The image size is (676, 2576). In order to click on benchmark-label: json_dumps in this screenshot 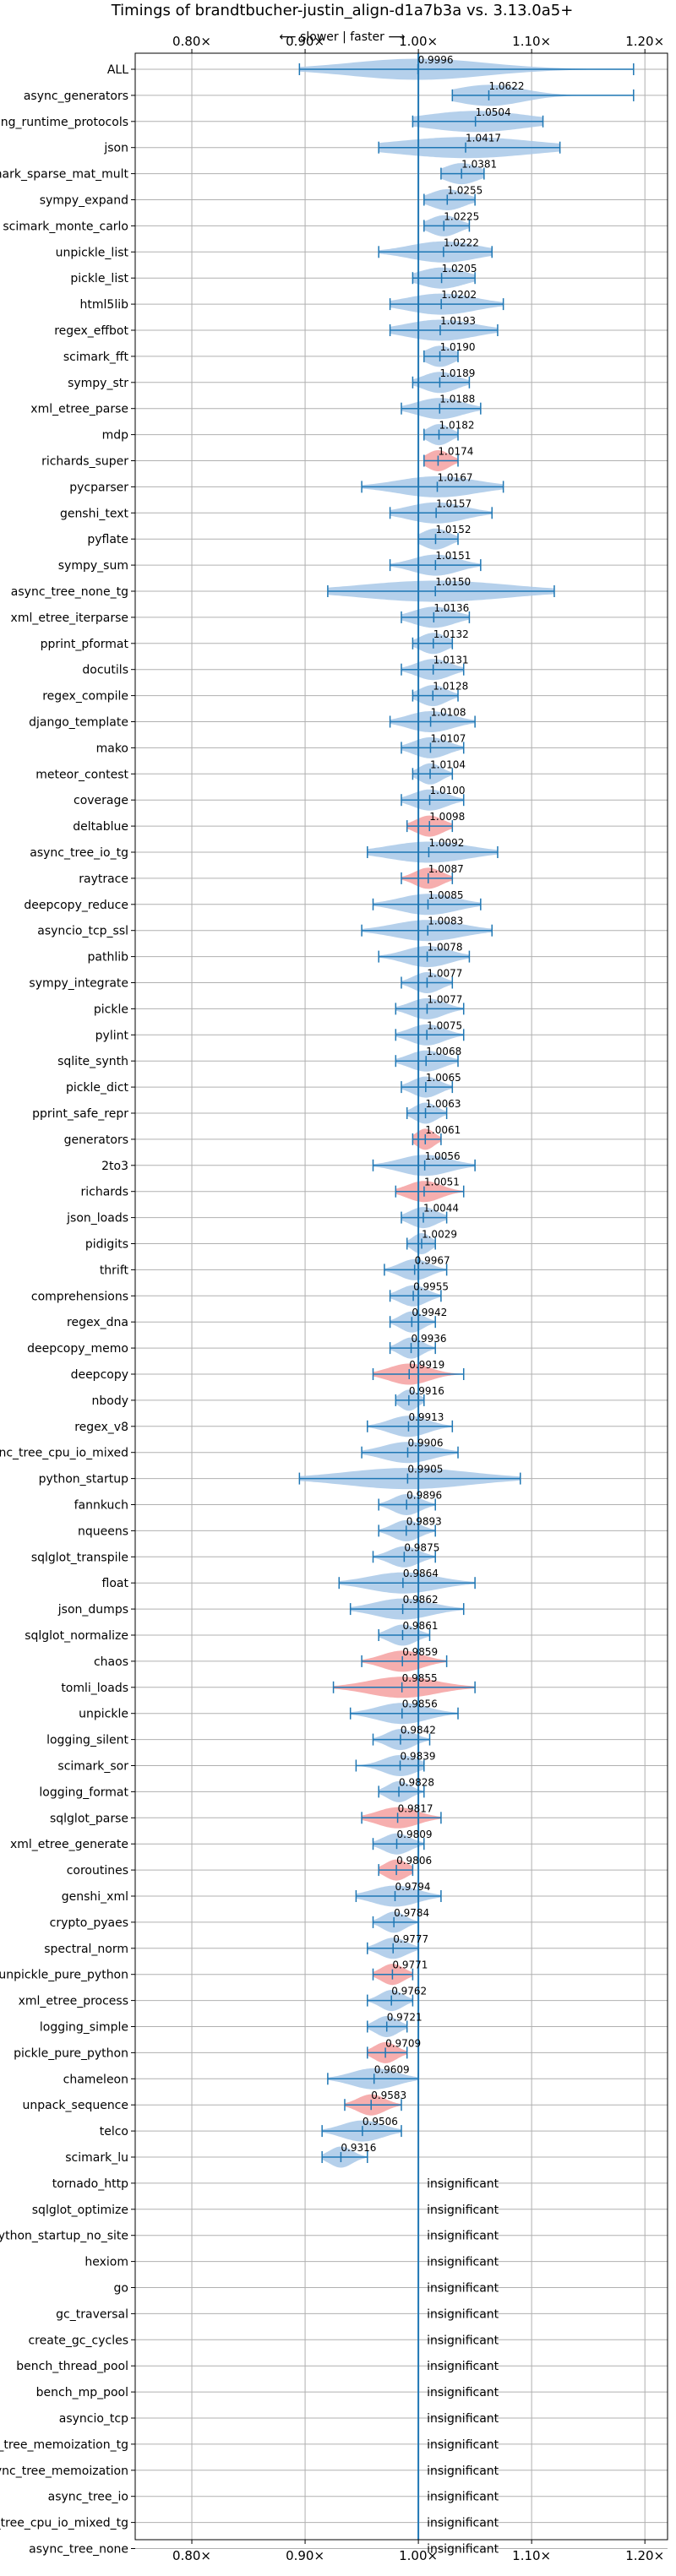, I will do `click(92, 1610)`.